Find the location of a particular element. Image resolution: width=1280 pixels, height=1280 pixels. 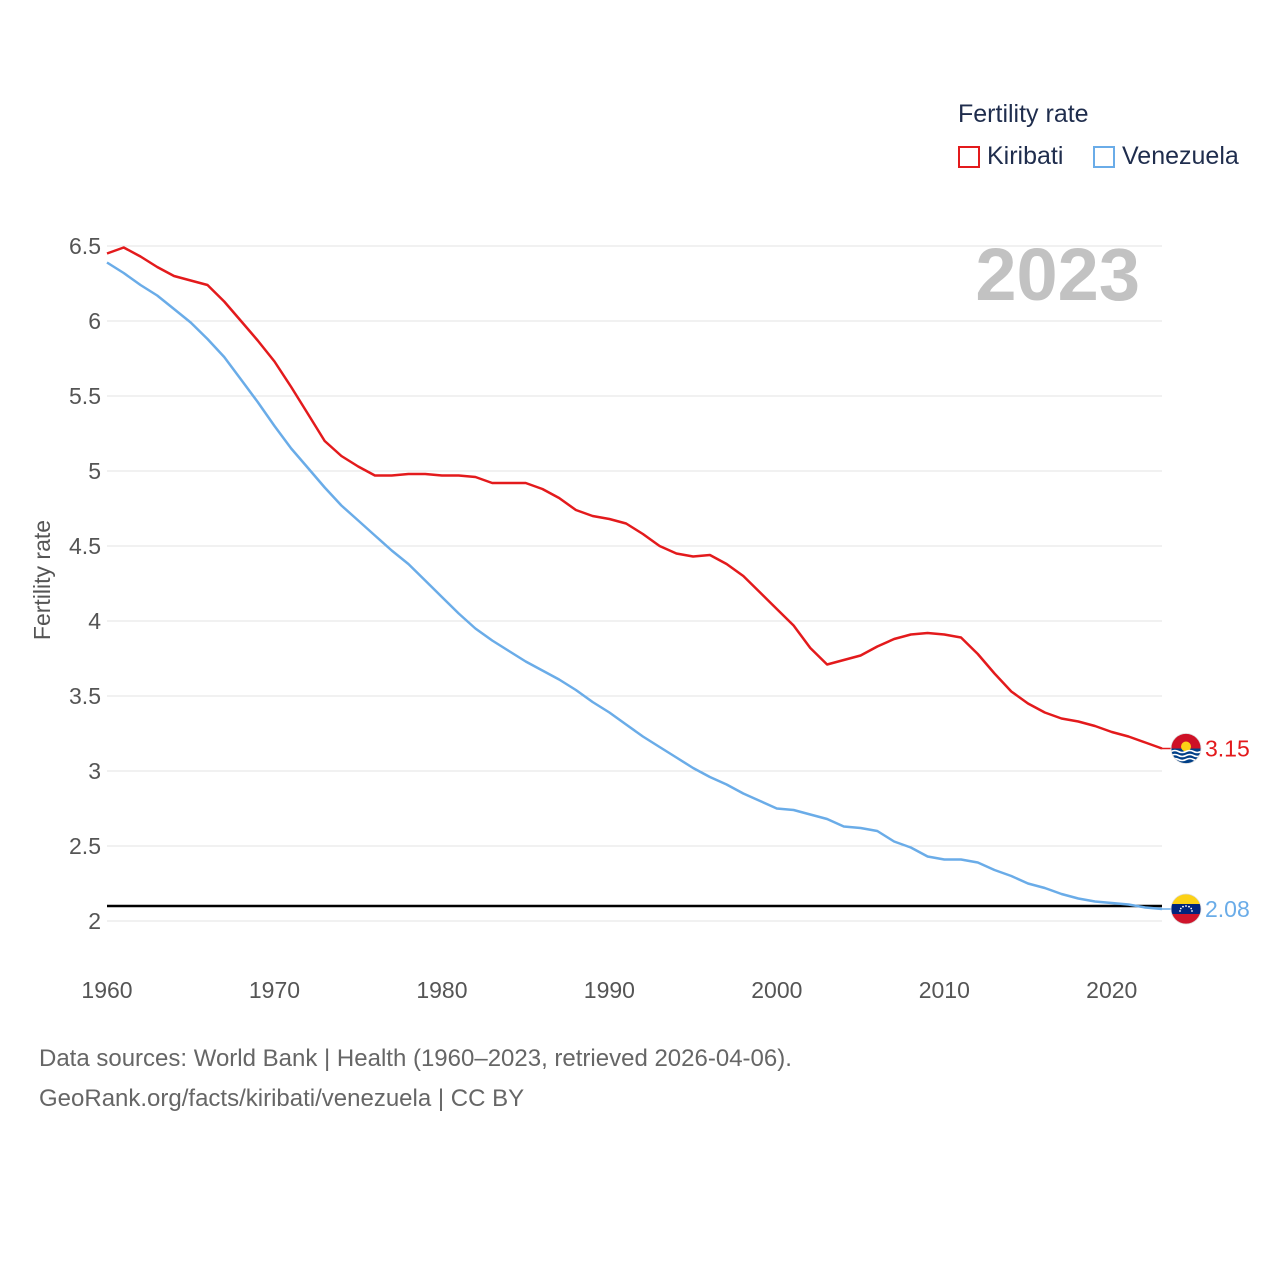

legend-swatch-kiribati is located at coordinates (969, 156).